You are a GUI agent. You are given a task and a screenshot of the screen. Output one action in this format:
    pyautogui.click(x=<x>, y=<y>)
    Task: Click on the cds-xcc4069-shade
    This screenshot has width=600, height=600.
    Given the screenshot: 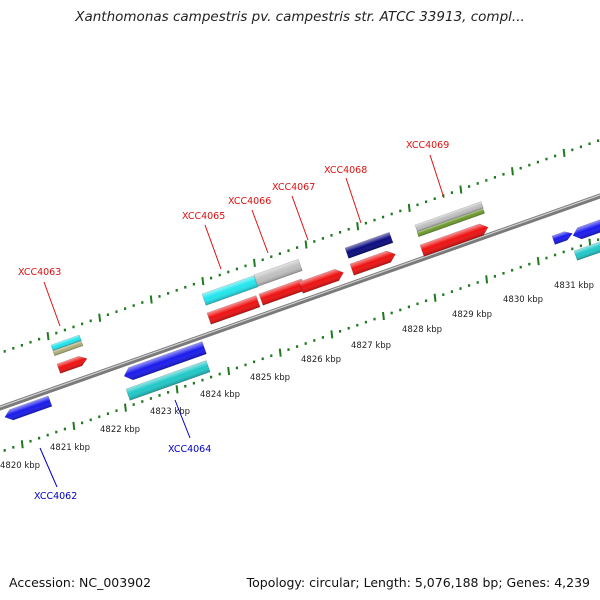 What is the action you would take?
    pyautogui.click(x=454, y=240)
    